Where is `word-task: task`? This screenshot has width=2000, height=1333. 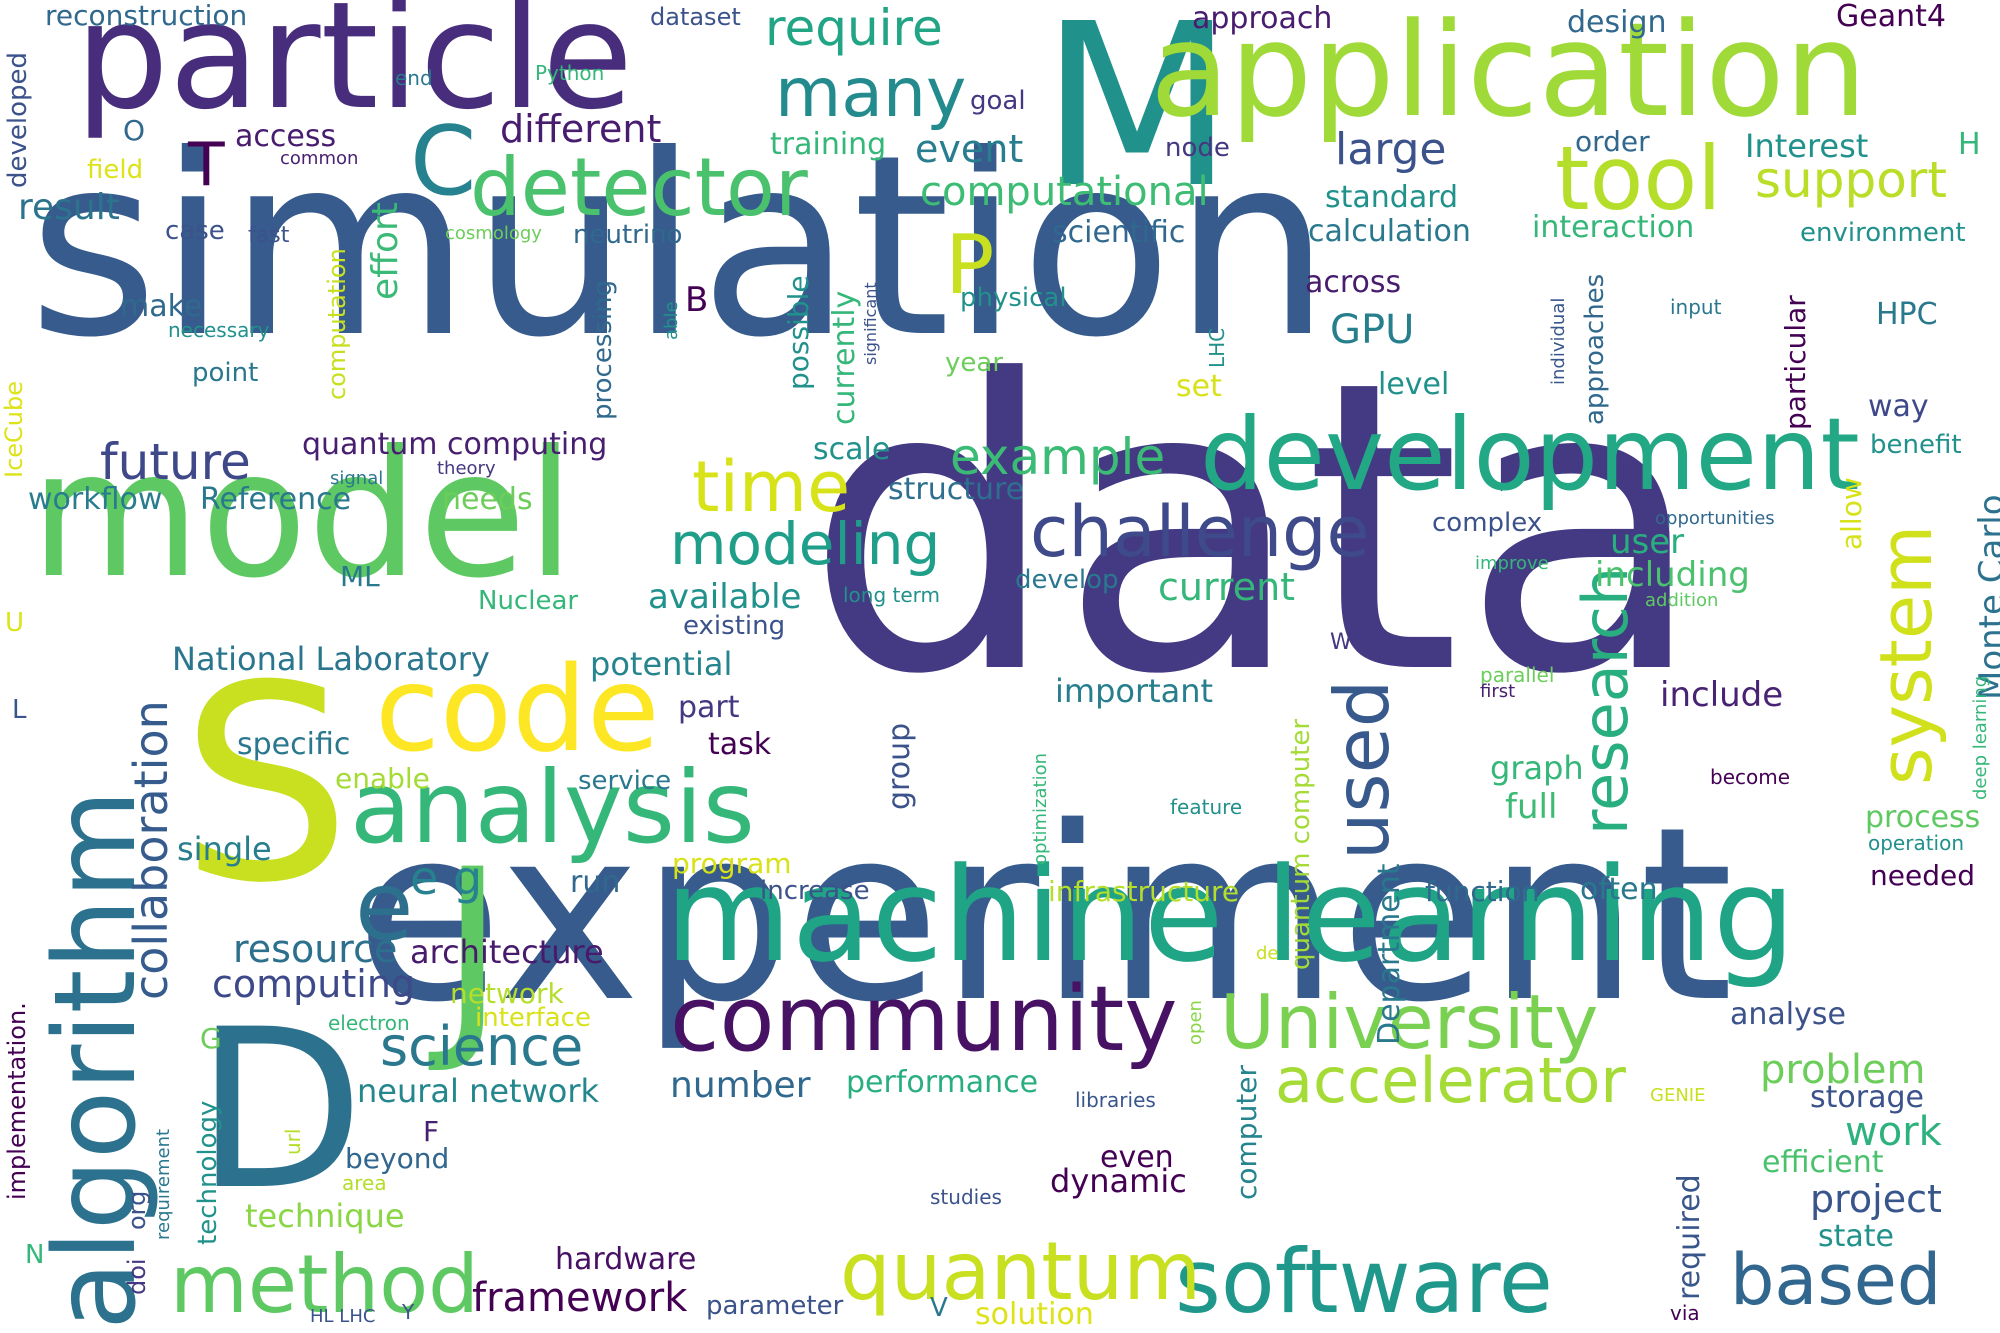
word-task: task is located at coordinates (740, 744).